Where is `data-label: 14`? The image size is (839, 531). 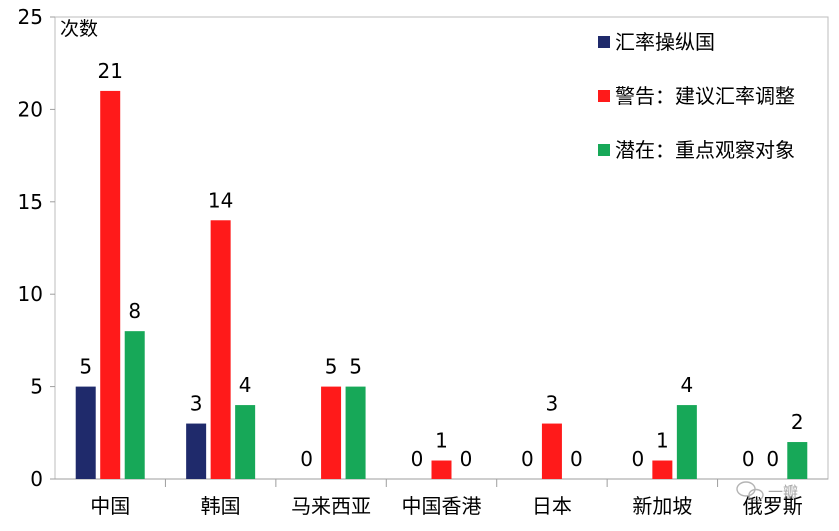 data-label: 14 is located at coordinates (220, 200).